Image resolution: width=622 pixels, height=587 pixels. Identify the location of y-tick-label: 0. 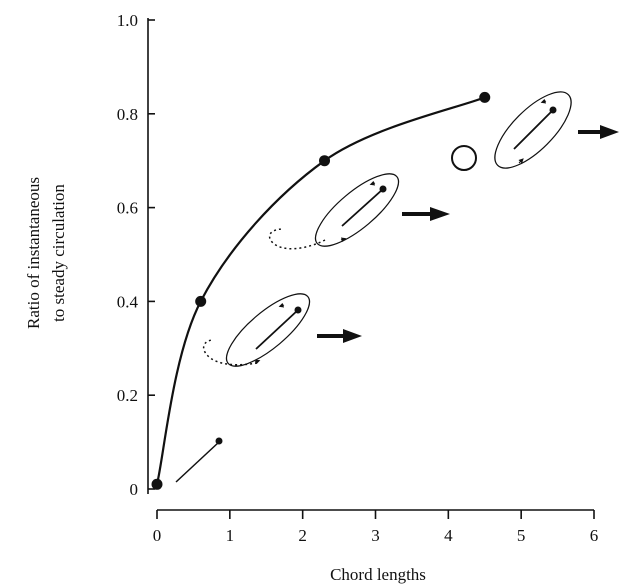
(134, 489).